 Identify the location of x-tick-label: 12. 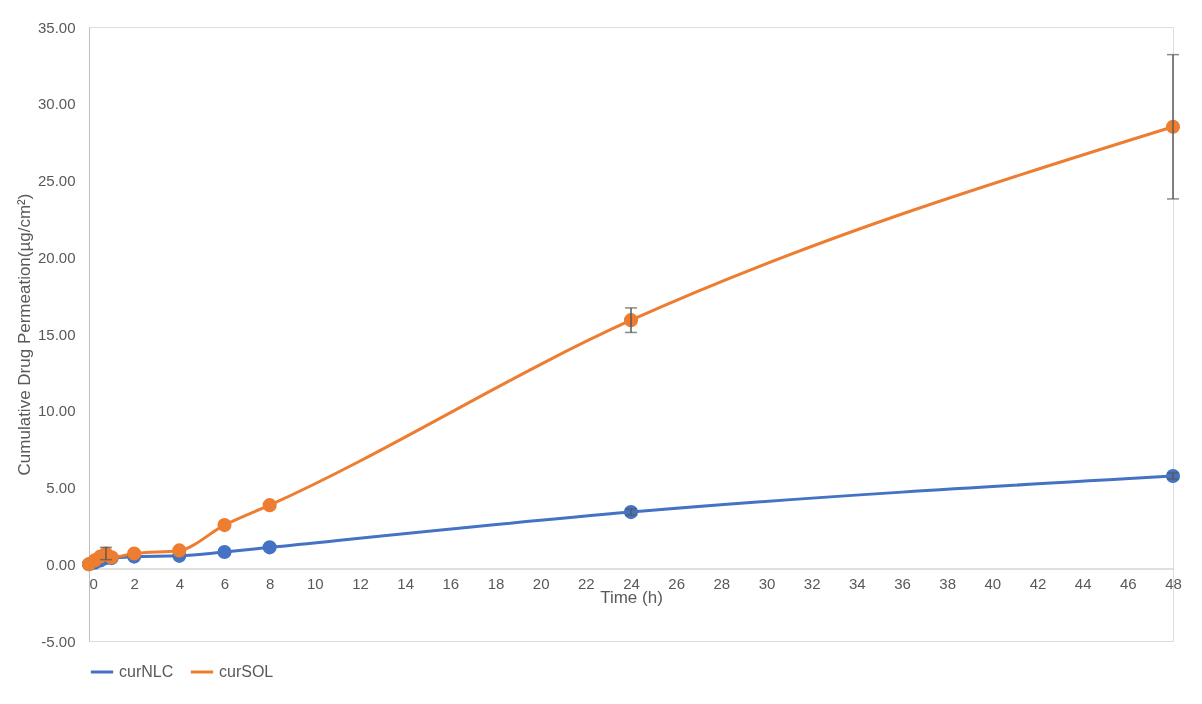
(360, 583).